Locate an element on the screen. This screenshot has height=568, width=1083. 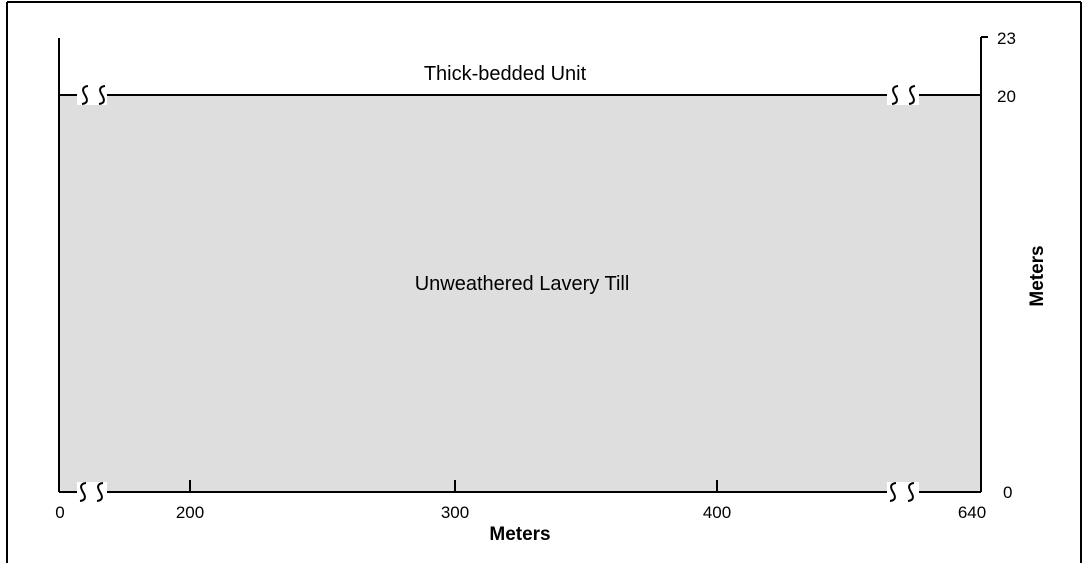
axis-break-top-left is located at coordinates (92, 95).